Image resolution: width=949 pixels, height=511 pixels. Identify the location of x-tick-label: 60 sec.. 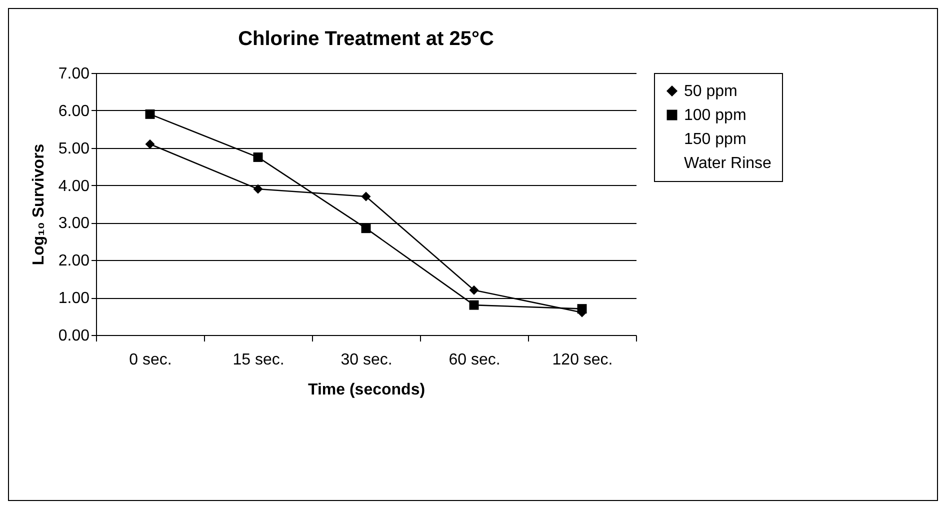
(474, 360).